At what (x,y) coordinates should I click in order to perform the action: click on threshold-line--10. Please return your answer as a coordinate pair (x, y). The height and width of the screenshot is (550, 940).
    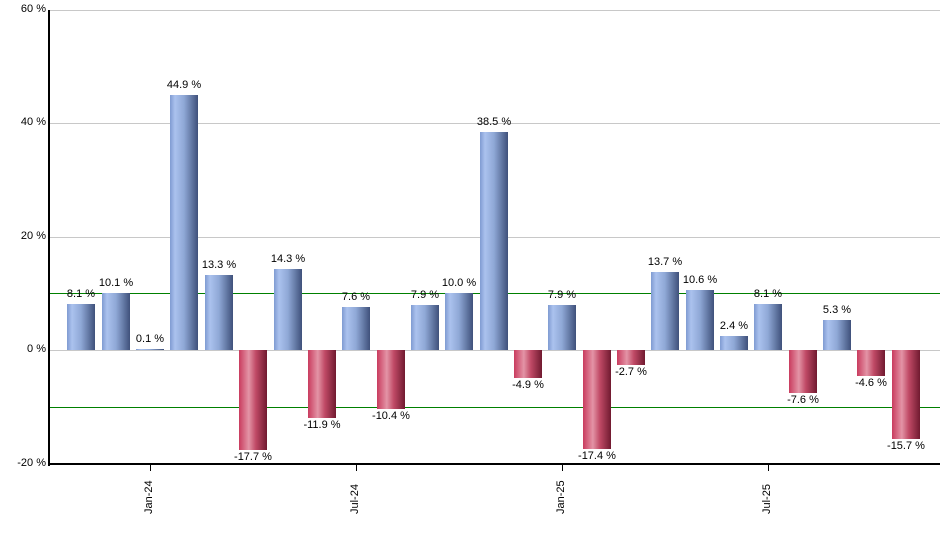
    Looking at the image, I should click on (495, 407).